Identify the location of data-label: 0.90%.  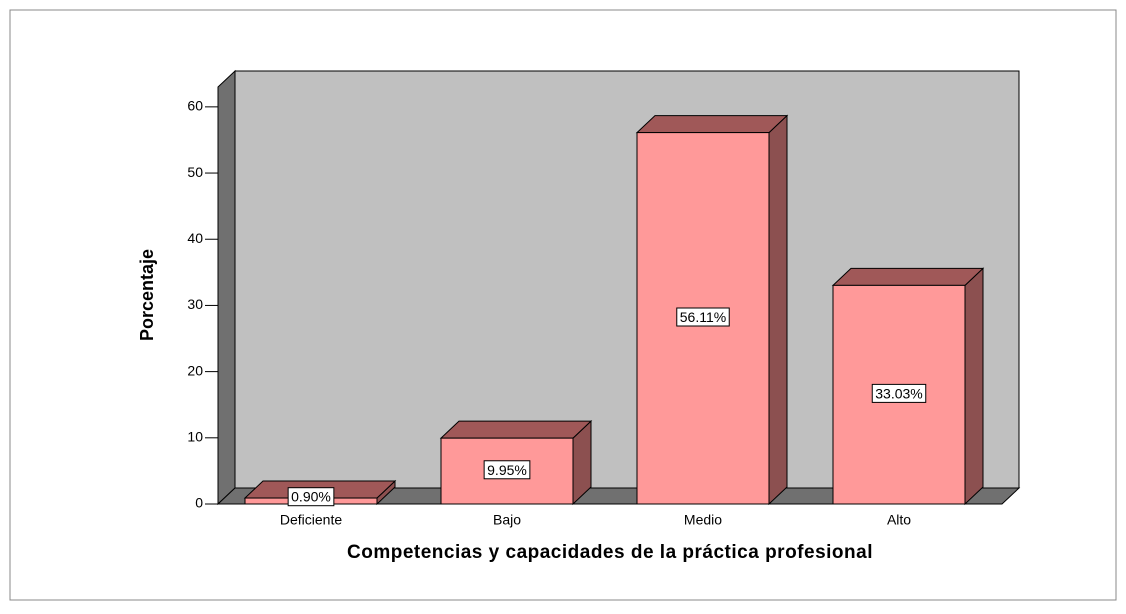
(311, 497).